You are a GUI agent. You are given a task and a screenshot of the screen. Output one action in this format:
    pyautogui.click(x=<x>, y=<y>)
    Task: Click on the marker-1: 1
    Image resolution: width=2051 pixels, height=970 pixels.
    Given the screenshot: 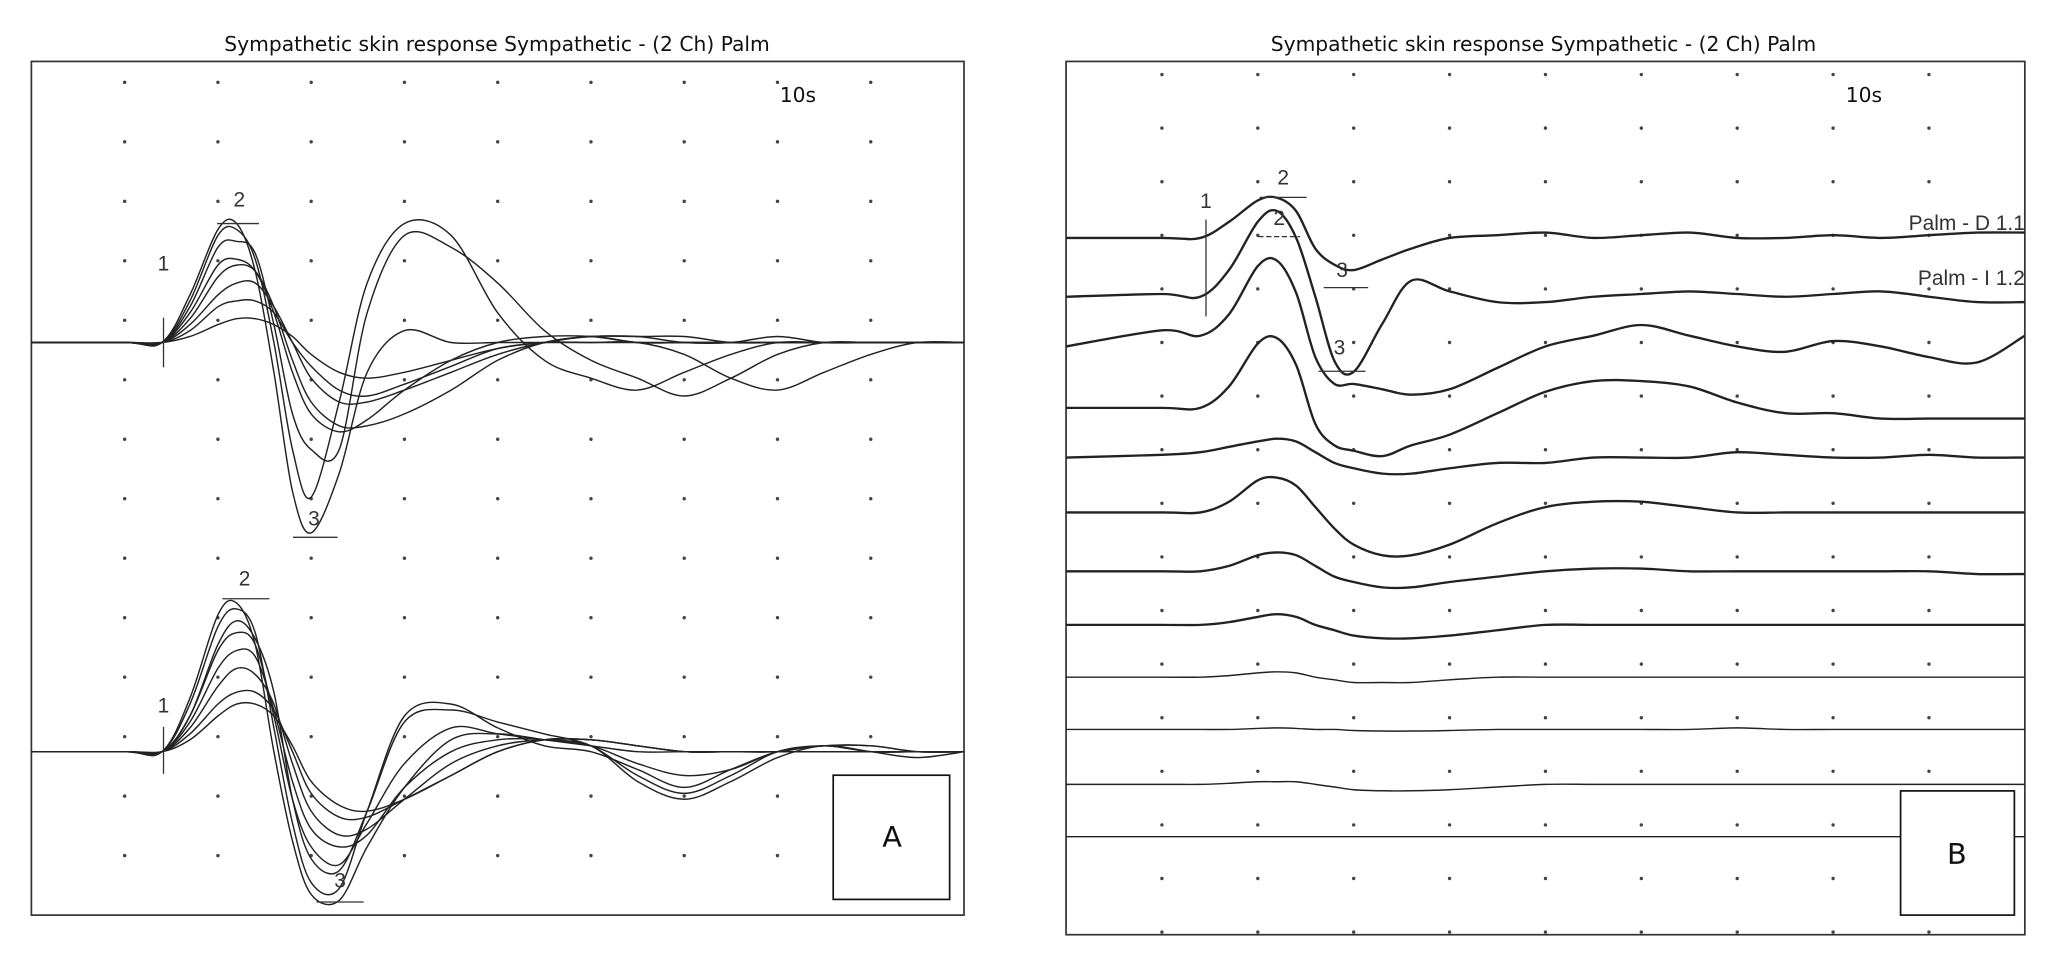 What is the action you would take?
    pyautogui.click(x=164, y=264)
    